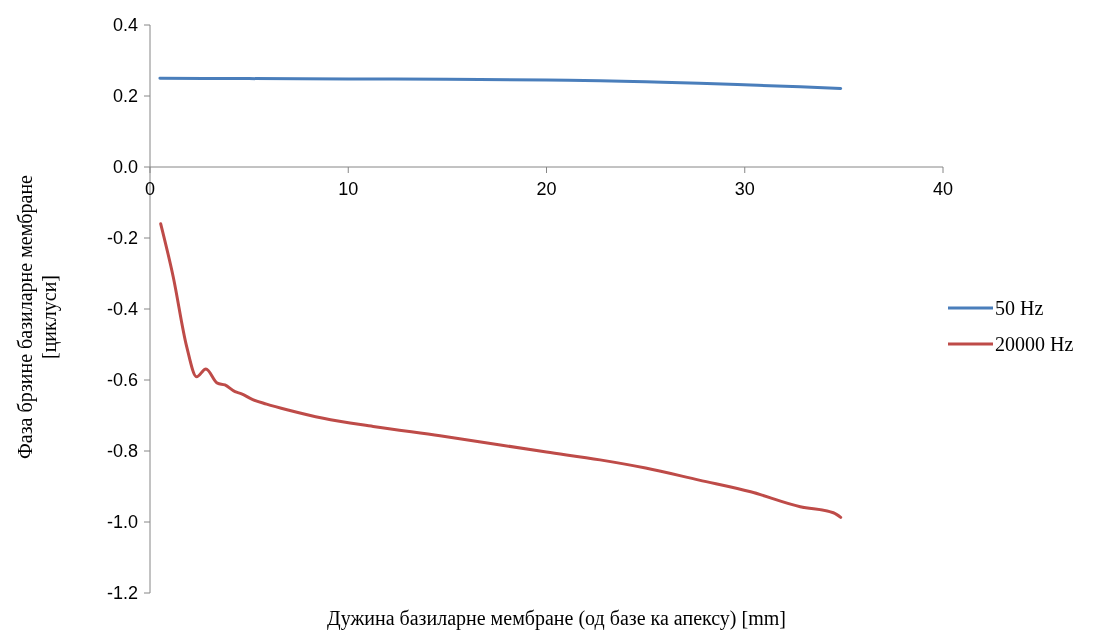  What do you see at coordinates (1034, 344) in the screenshot?
I see `legend-label: 20000 Hz` at bounding box center [1034, 344].